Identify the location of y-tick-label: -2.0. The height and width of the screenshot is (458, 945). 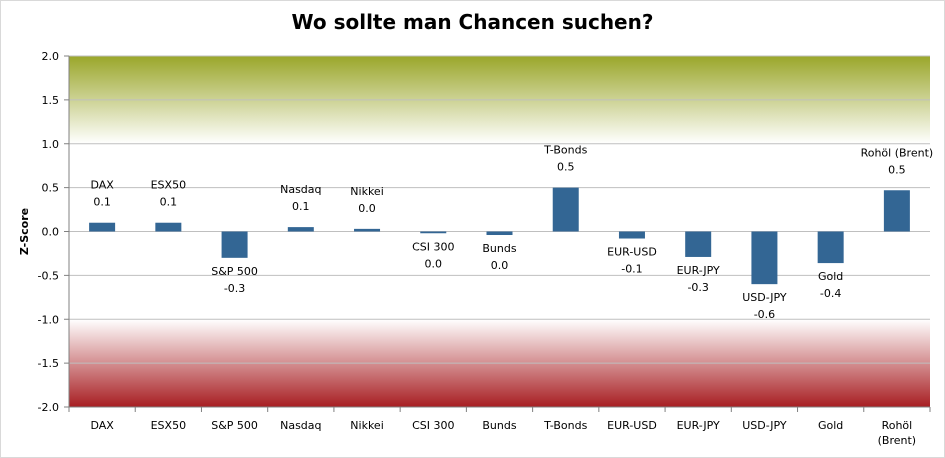
(48, 407).